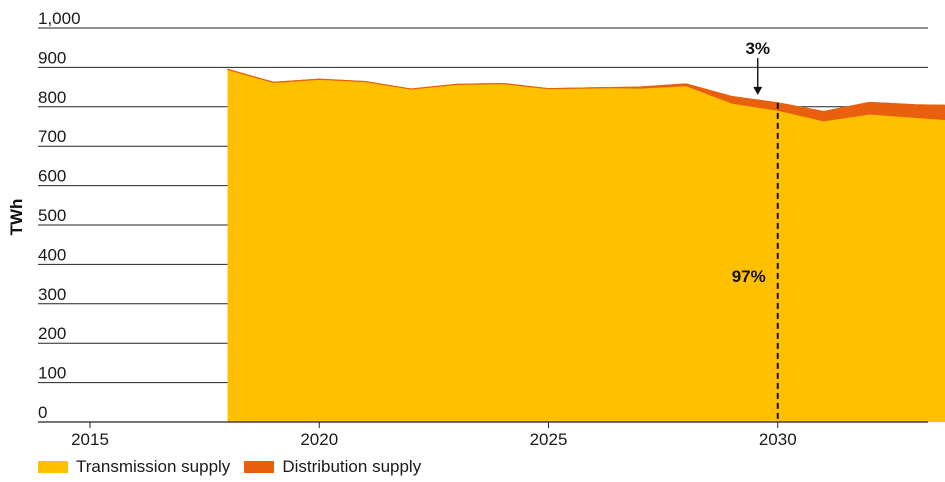  What do you see at coordinates (52, 373) in the screenshot?
I see `y-tick-label-100: 100` at bounding box center [52, 373].